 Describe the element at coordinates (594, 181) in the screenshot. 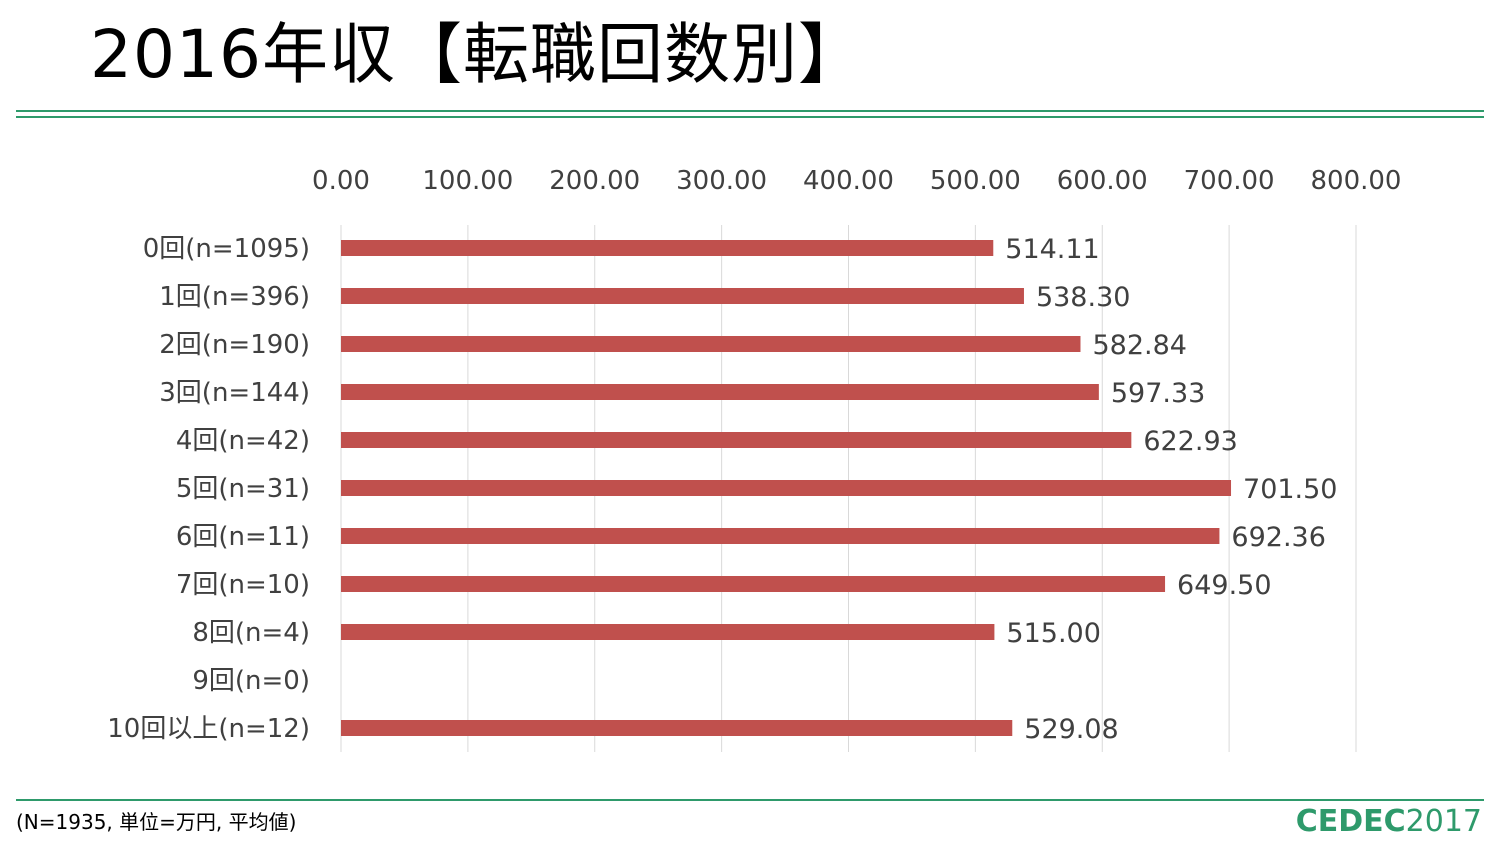

I see `x-tick-label: 200.00` at that location.